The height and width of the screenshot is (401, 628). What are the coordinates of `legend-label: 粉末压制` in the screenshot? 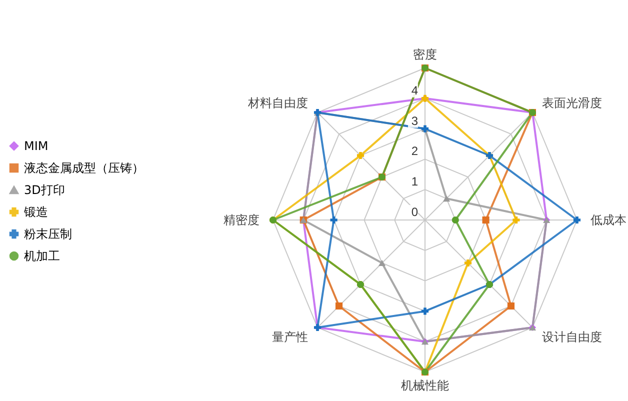 It's located at (48, 234).